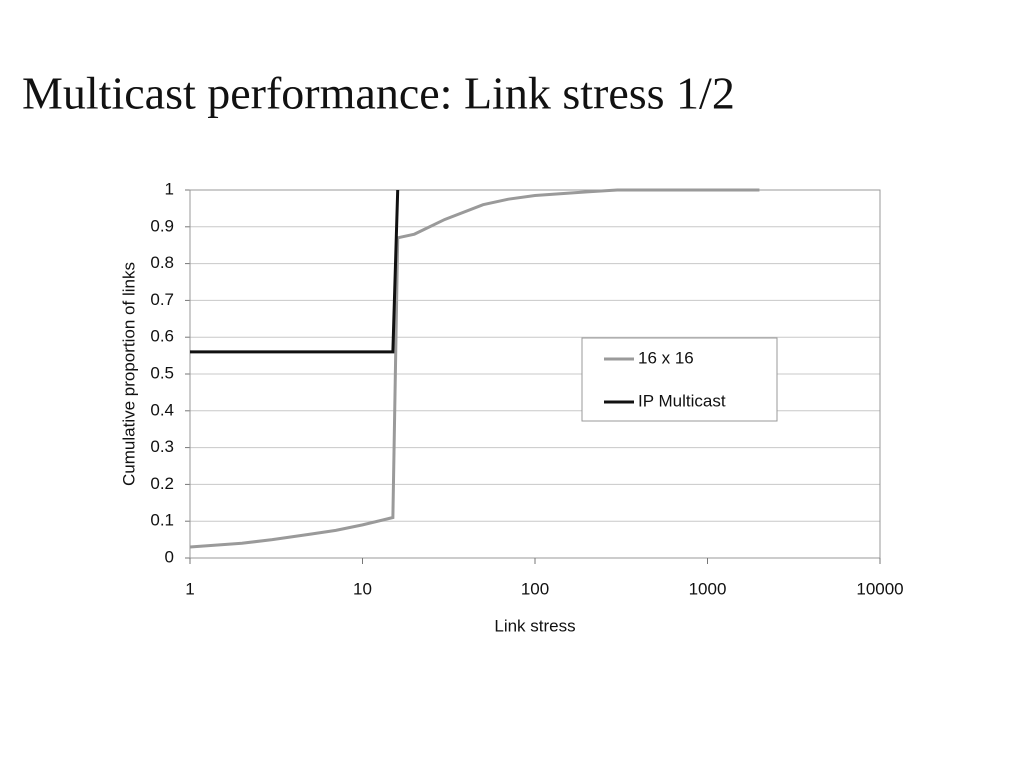 The height and width of the screenshot is (768, 1024). Describe the element at coordinates (679, 379) in the screenshot. I see `legend-box` at that location.